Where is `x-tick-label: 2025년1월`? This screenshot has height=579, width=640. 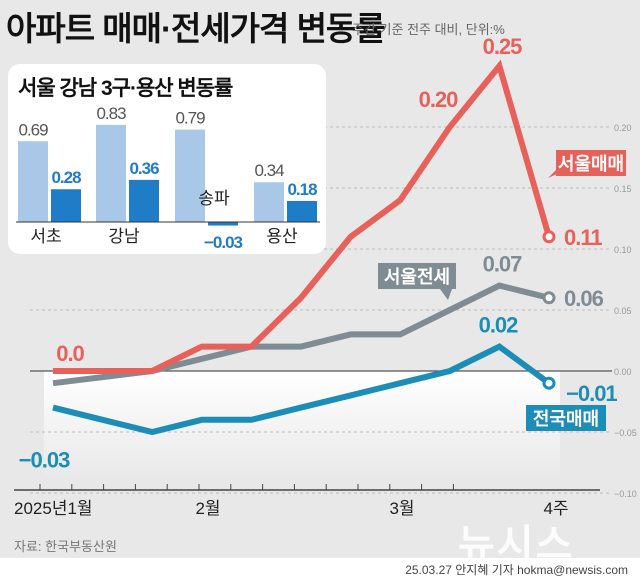
x-tick-label: 2025년1월 is located at coordinates (53, 508).